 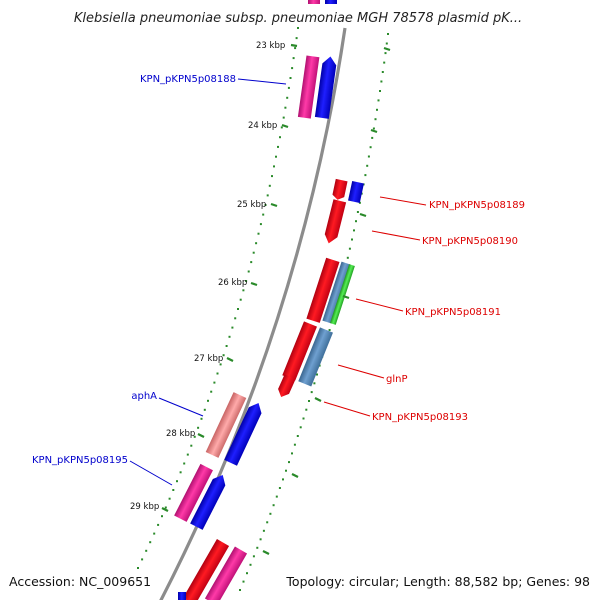 I want to click on tick-label: 27 kbp, so click(x=208, y=359).